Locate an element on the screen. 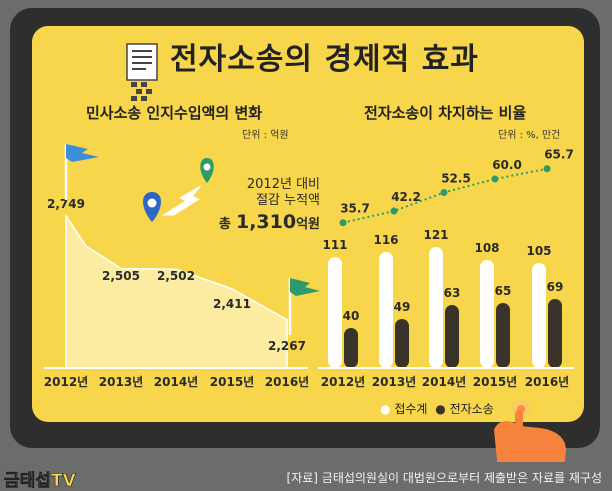 The width and height of the screenshot is (612, 491). legend: ● 접수계 ● 전자소송 is located at coordinates (437, 408).